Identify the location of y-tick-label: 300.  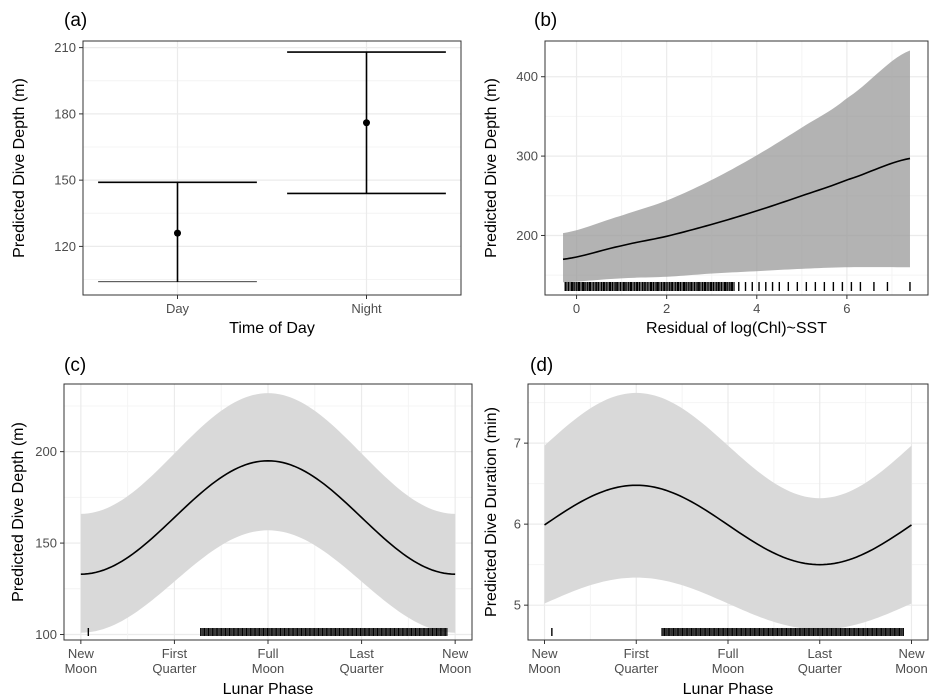
(527, 156).